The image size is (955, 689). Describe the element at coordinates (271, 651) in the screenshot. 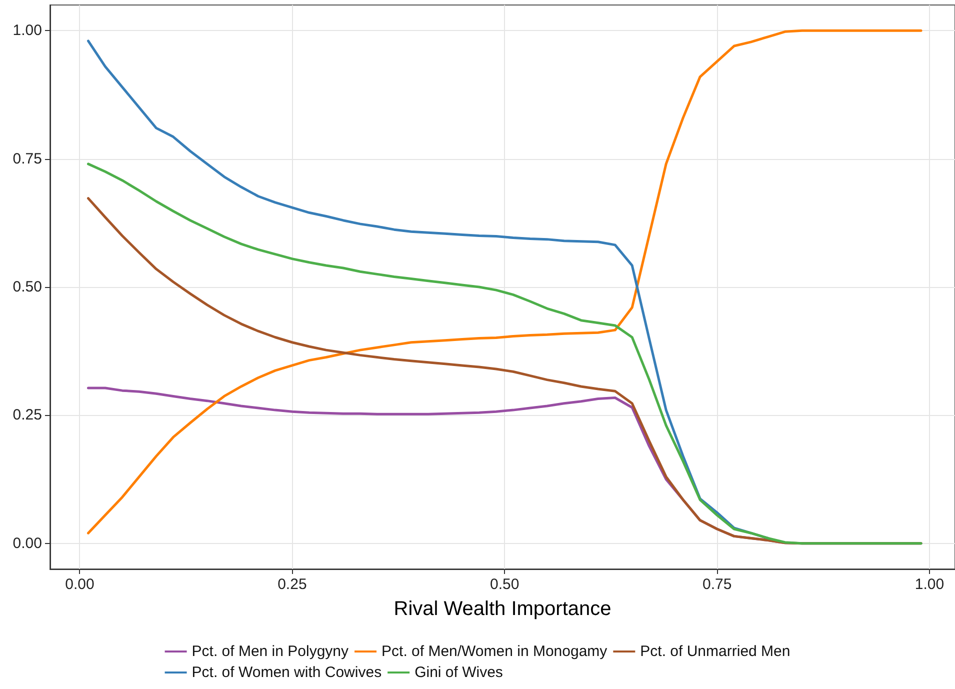

I see `legend-label: Pct. of Men in Polygyny` at that location.